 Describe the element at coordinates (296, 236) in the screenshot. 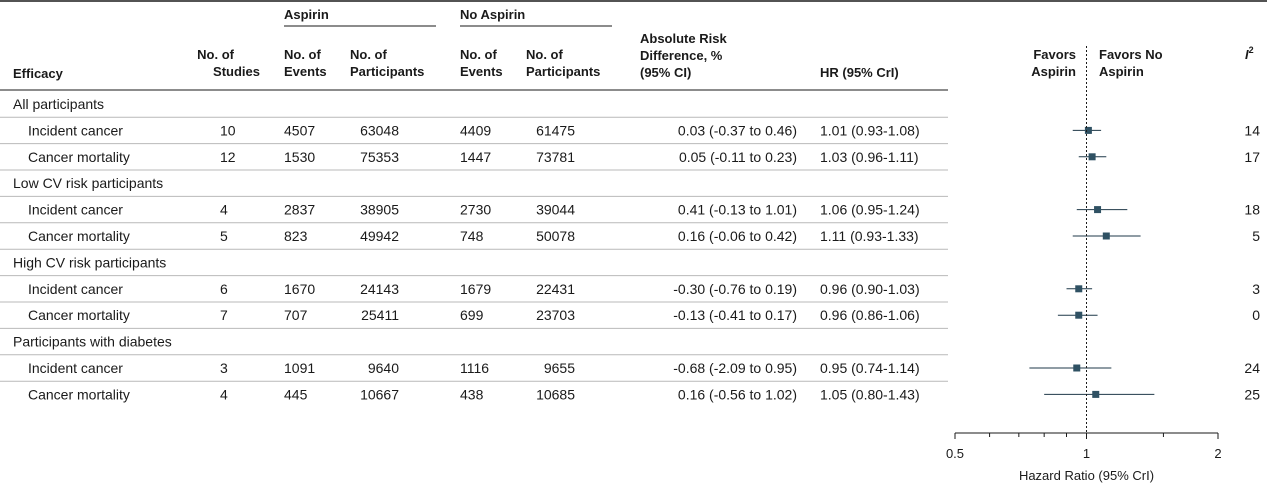

I see `aspirin-events-cell: 823` at that location.